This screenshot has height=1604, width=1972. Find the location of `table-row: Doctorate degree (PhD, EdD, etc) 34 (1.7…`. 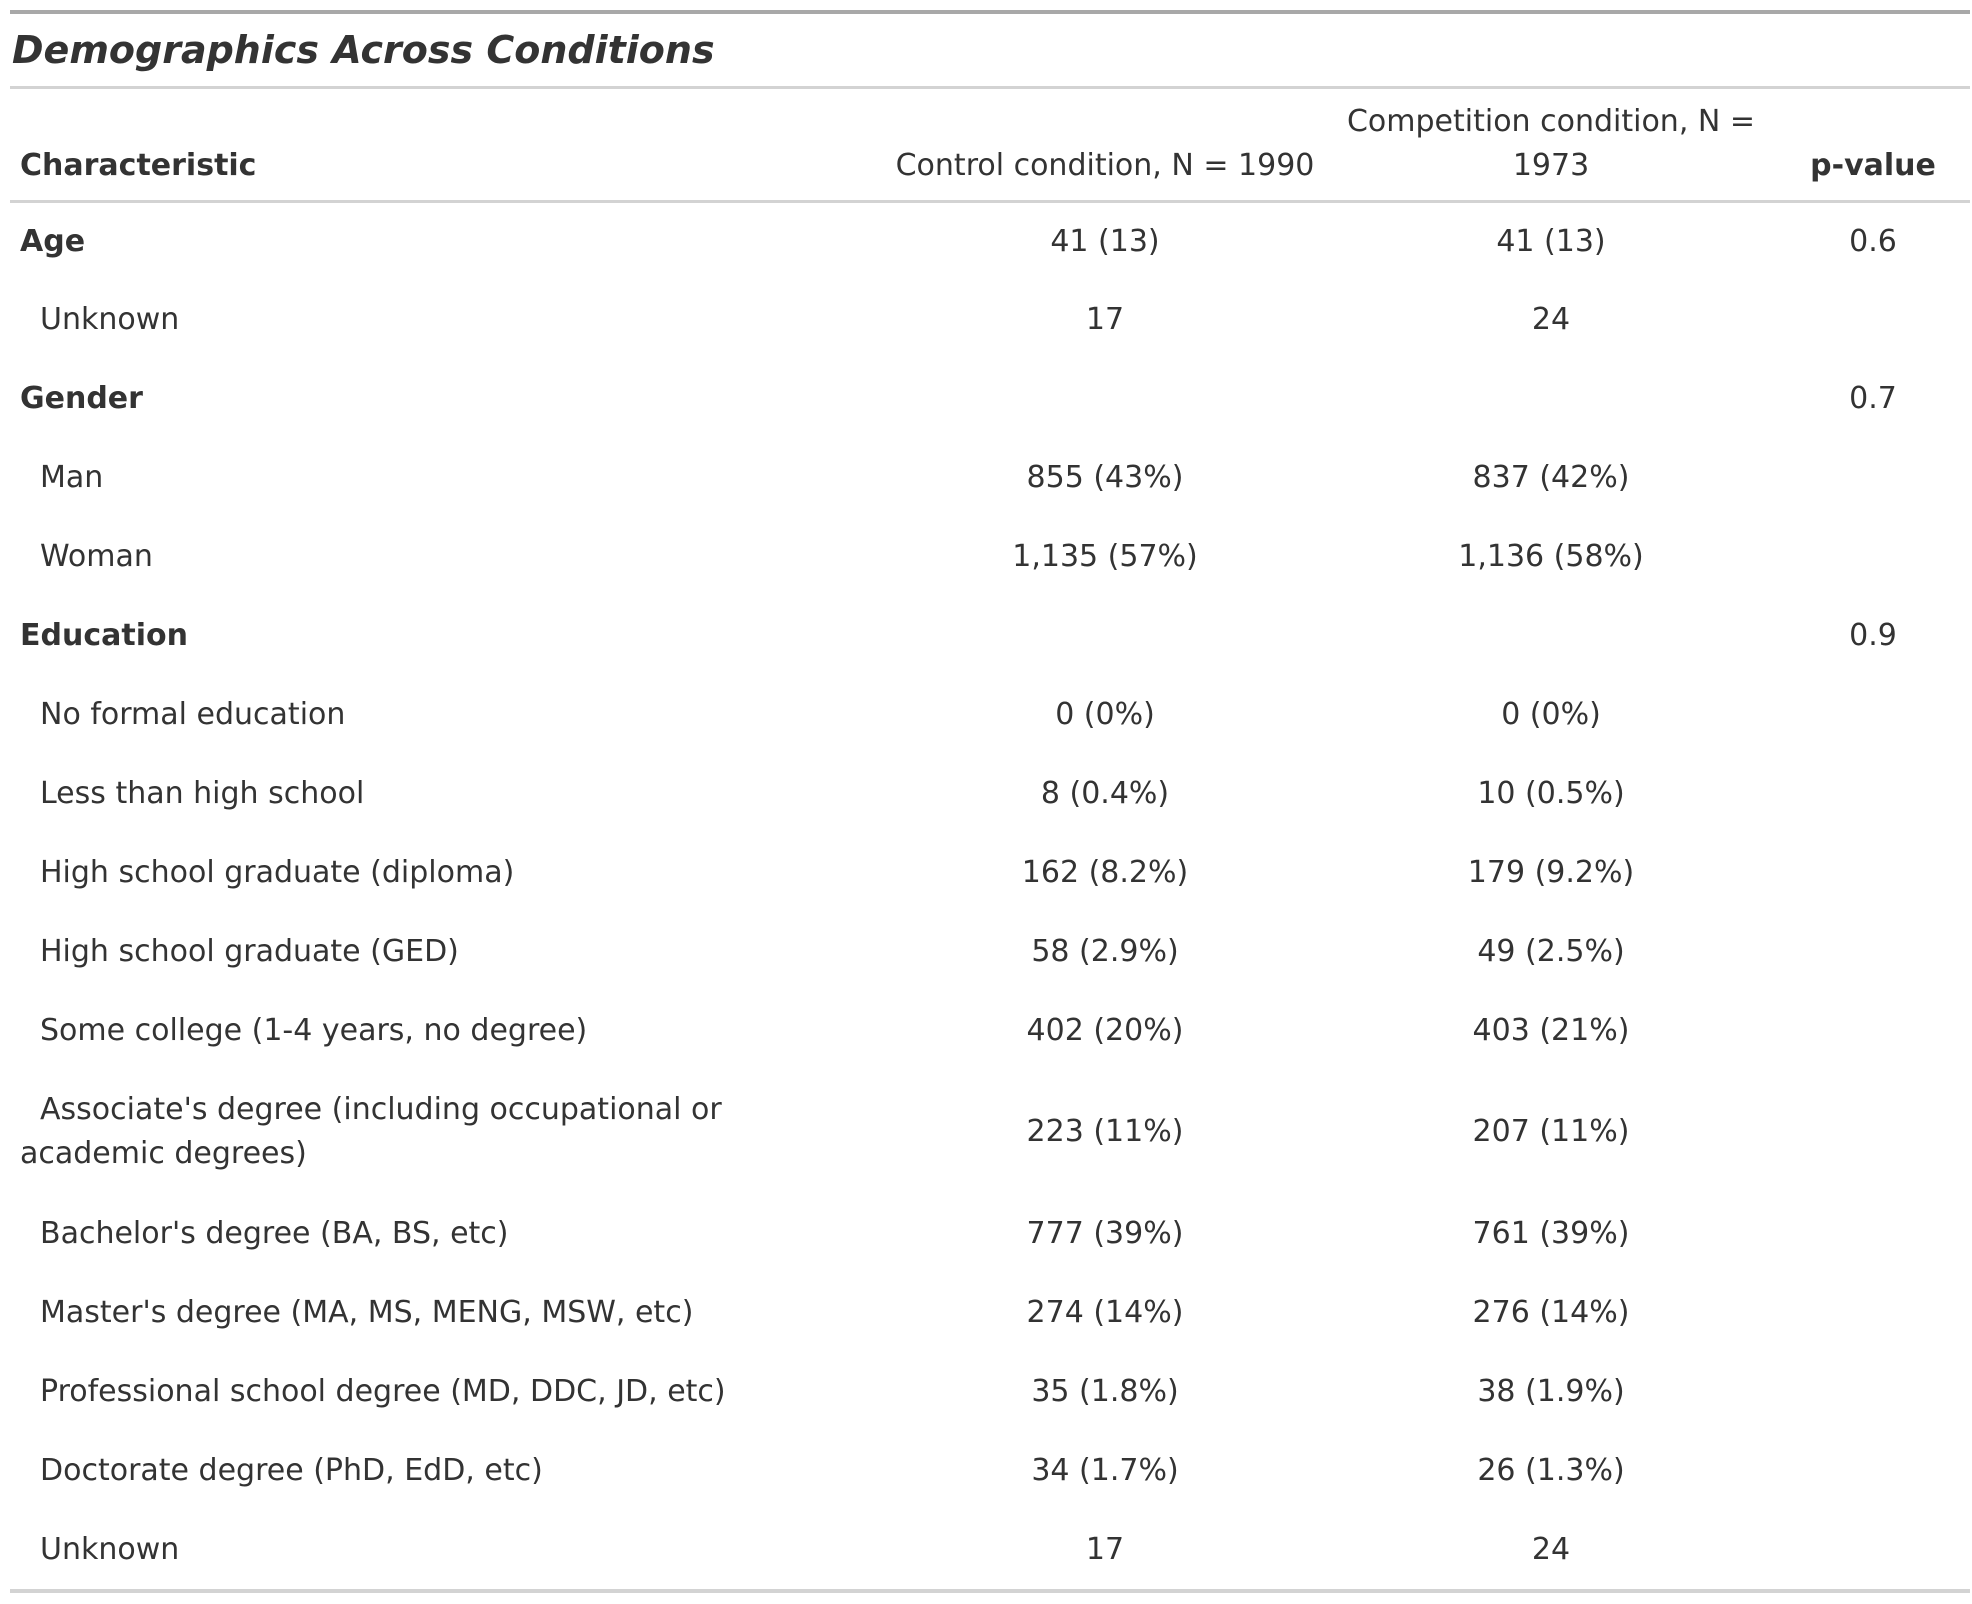

table-row: Doctorate degree (PhD, EdD, etc) 34 (1.7… is located at coordinates (990, 1470).